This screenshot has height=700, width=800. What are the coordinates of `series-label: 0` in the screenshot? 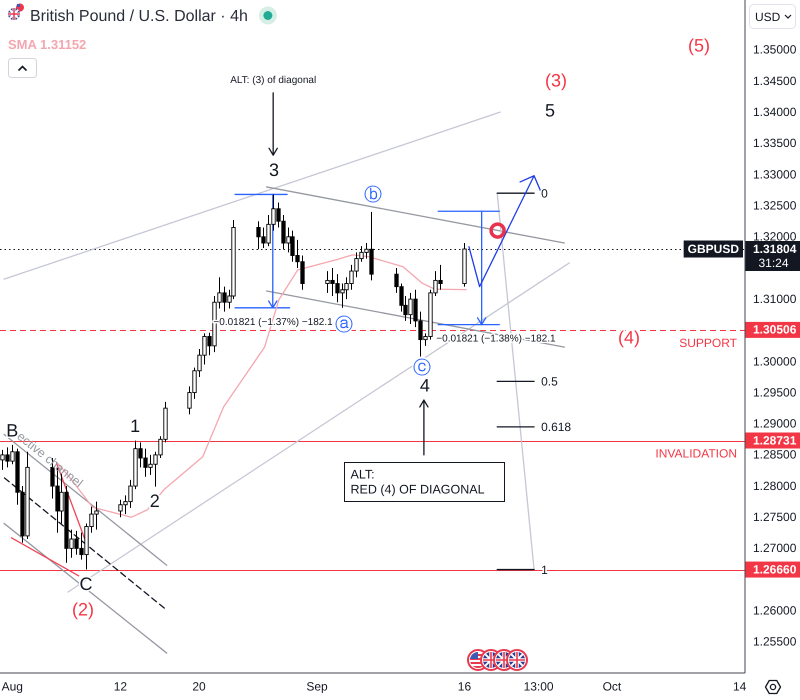 It's located at (544, 193).